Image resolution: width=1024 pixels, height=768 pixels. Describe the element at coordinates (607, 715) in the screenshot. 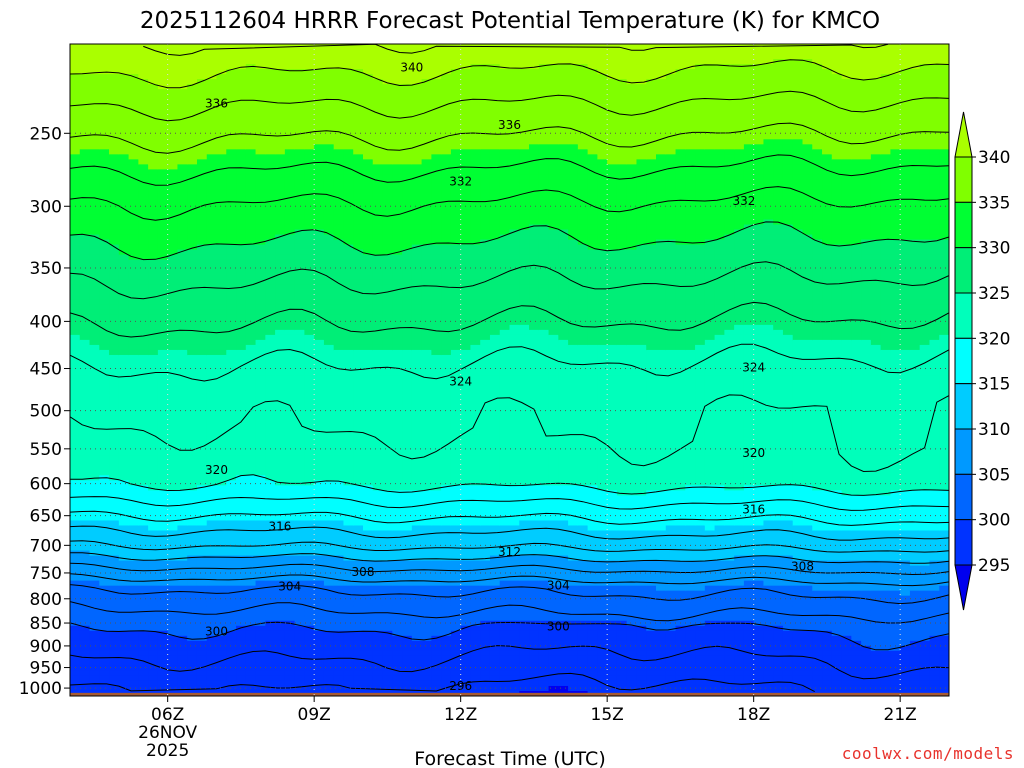

I see `x-tick-label: 15Z` at that location.